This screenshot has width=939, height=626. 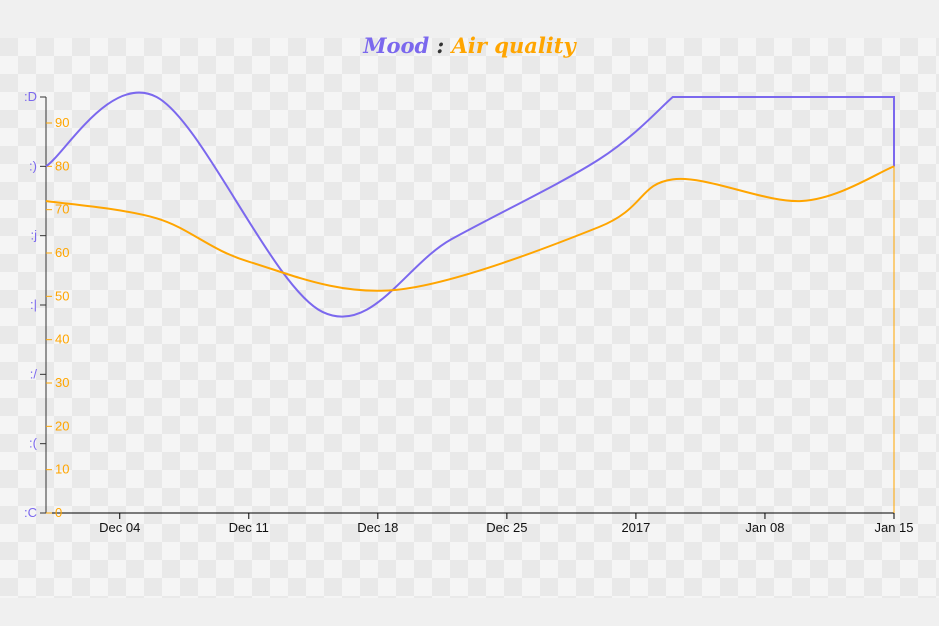 What do you see at coordinates (34, 235) in the screenshot?
I see `mood-tick-label: :j` at bounding box center [34, 235].